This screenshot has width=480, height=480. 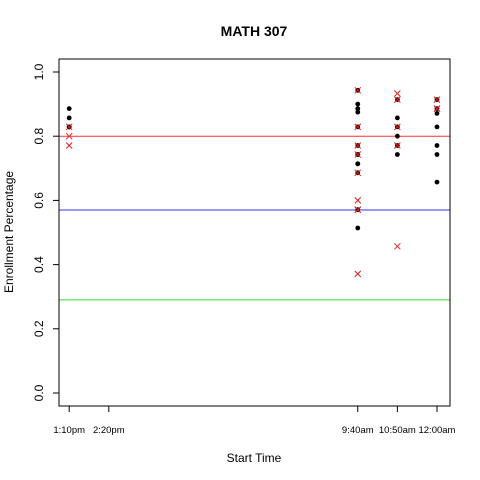 I want to click on y-tick-label: 0.4, so click(x=39, y=264).